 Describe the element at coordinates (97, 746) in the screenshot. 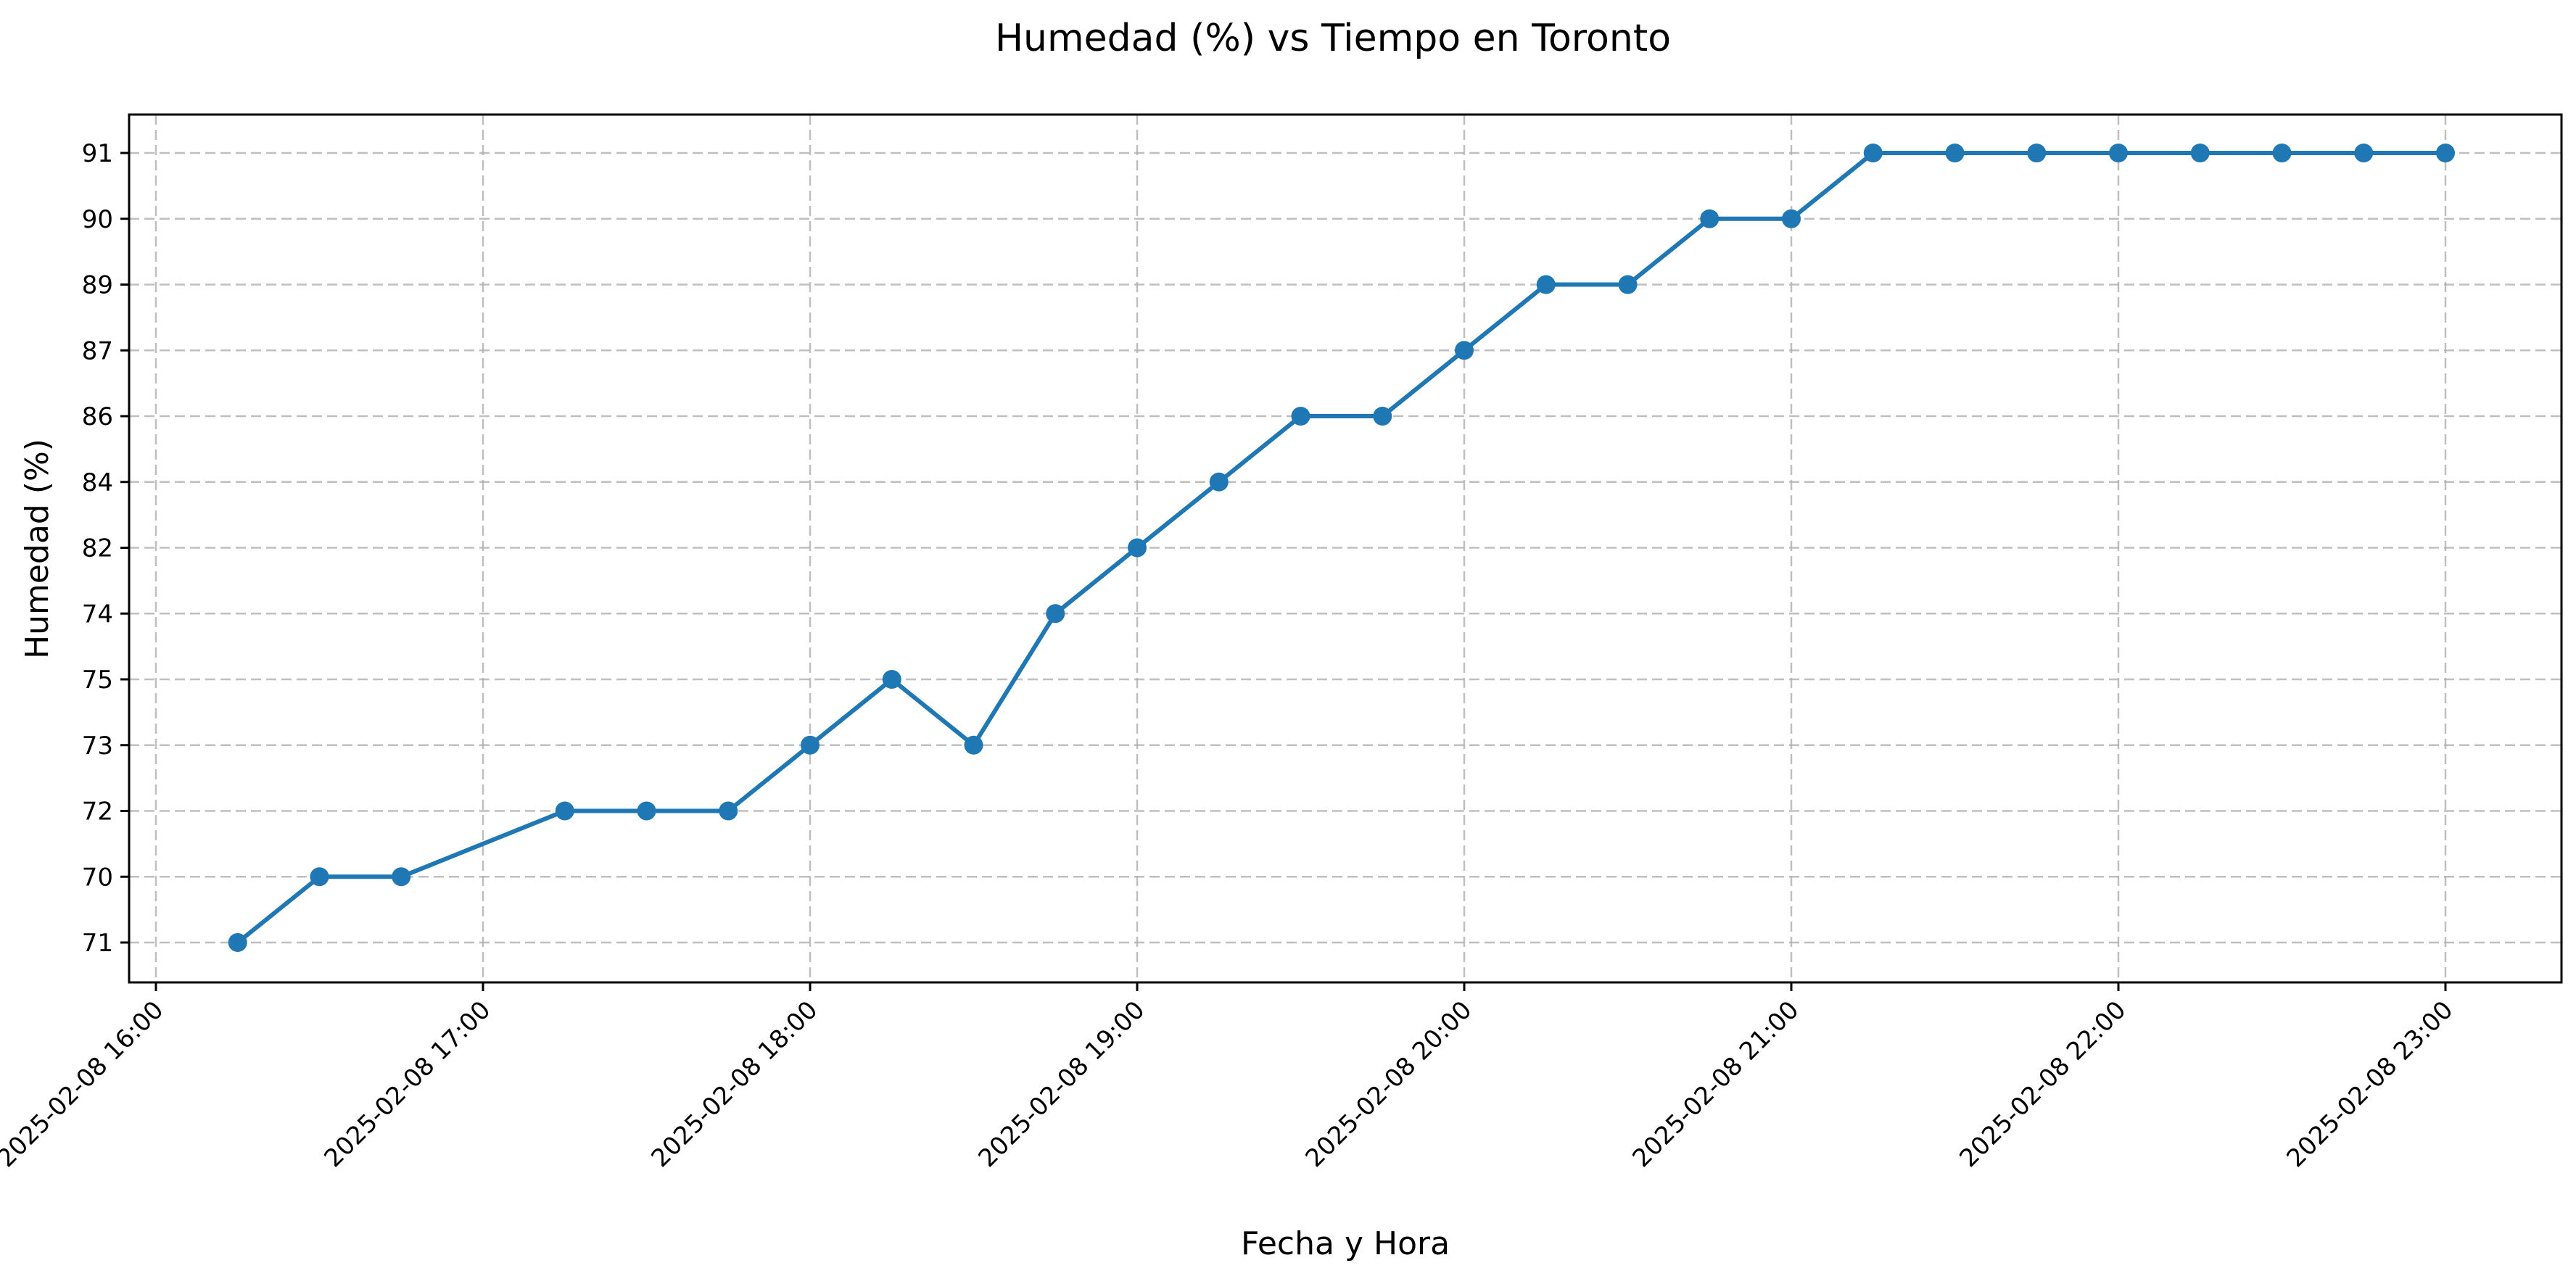

I see `y-tick-label: 73` at that location.